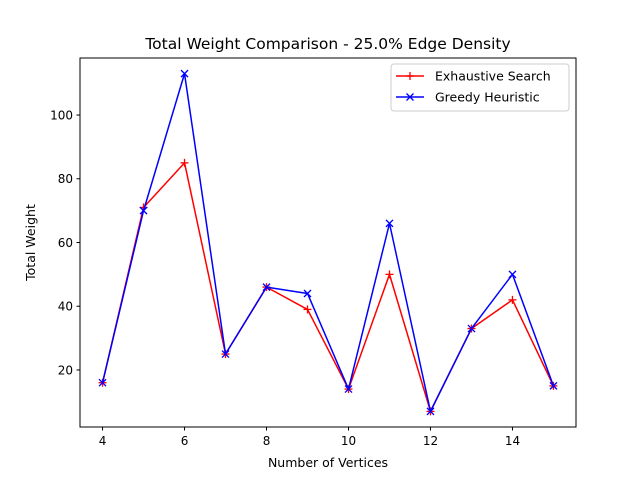  What do you see at coordinates (487, 97) in the screenshot?
I see `legend-label-2: Greedy Heuristic` at bounding box center [487, 97].